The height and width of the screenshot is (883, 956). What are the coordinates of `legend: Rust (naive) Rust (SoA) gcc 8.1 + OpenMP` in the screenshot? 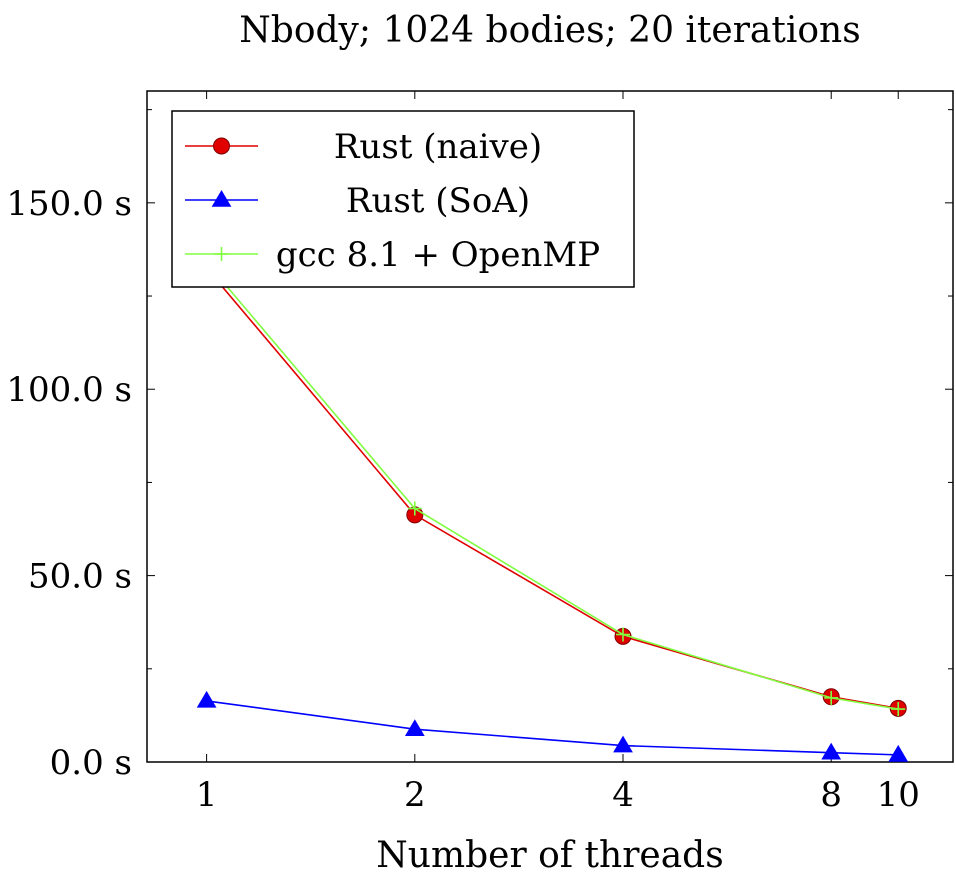 It's located at (403, 199).